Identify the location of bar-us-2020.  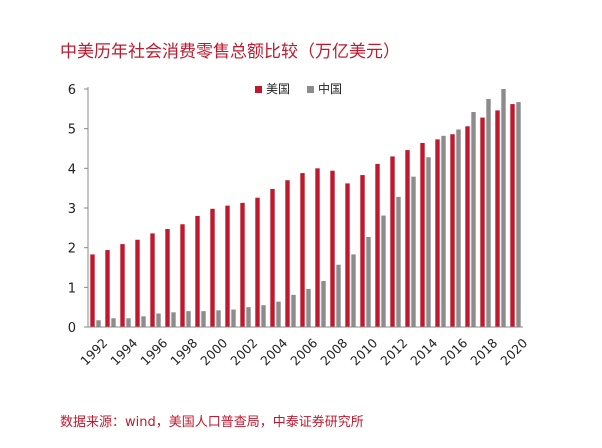
(512, 215).